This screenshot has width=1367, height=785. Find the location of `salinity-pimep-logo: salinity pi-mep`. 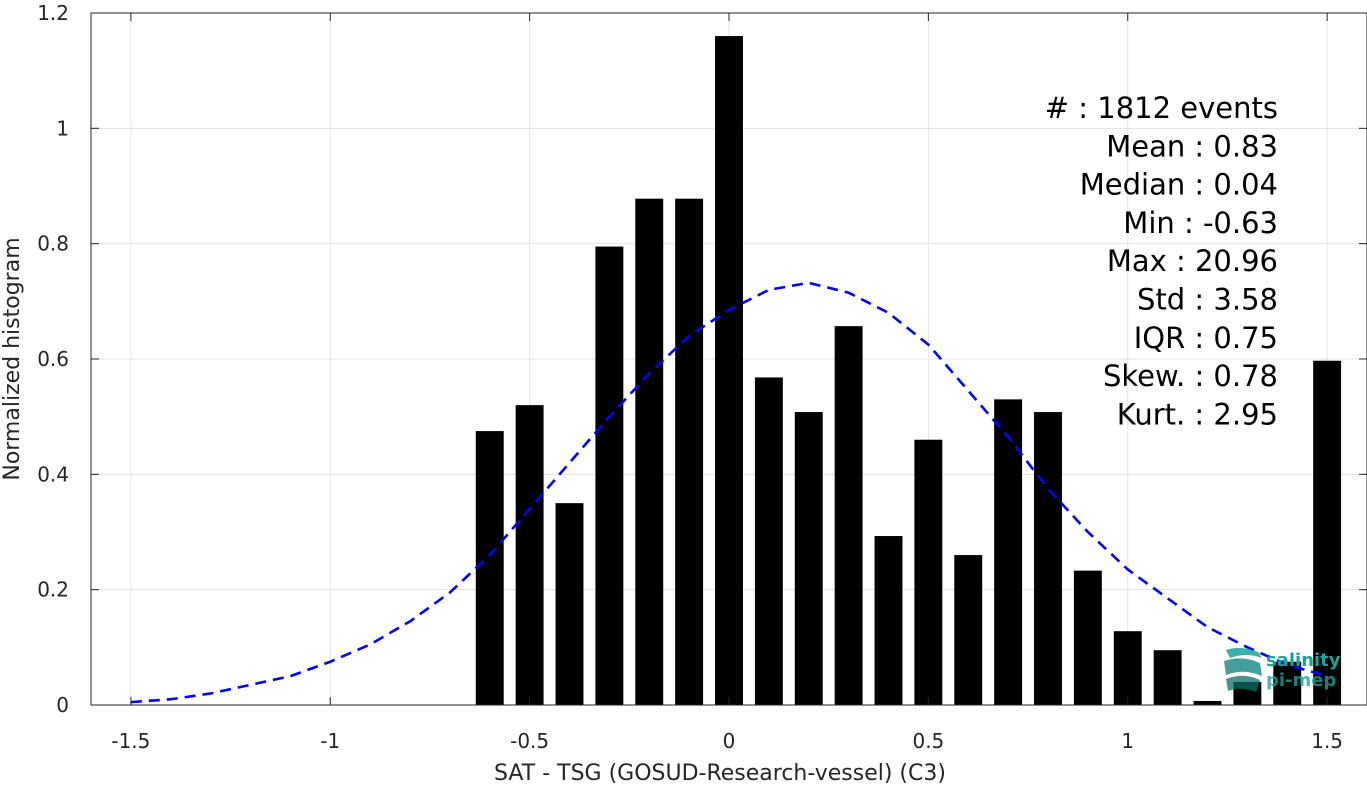

salinity-pimep-logo: salinity pi-mep is located at coordinates (1282, 669).